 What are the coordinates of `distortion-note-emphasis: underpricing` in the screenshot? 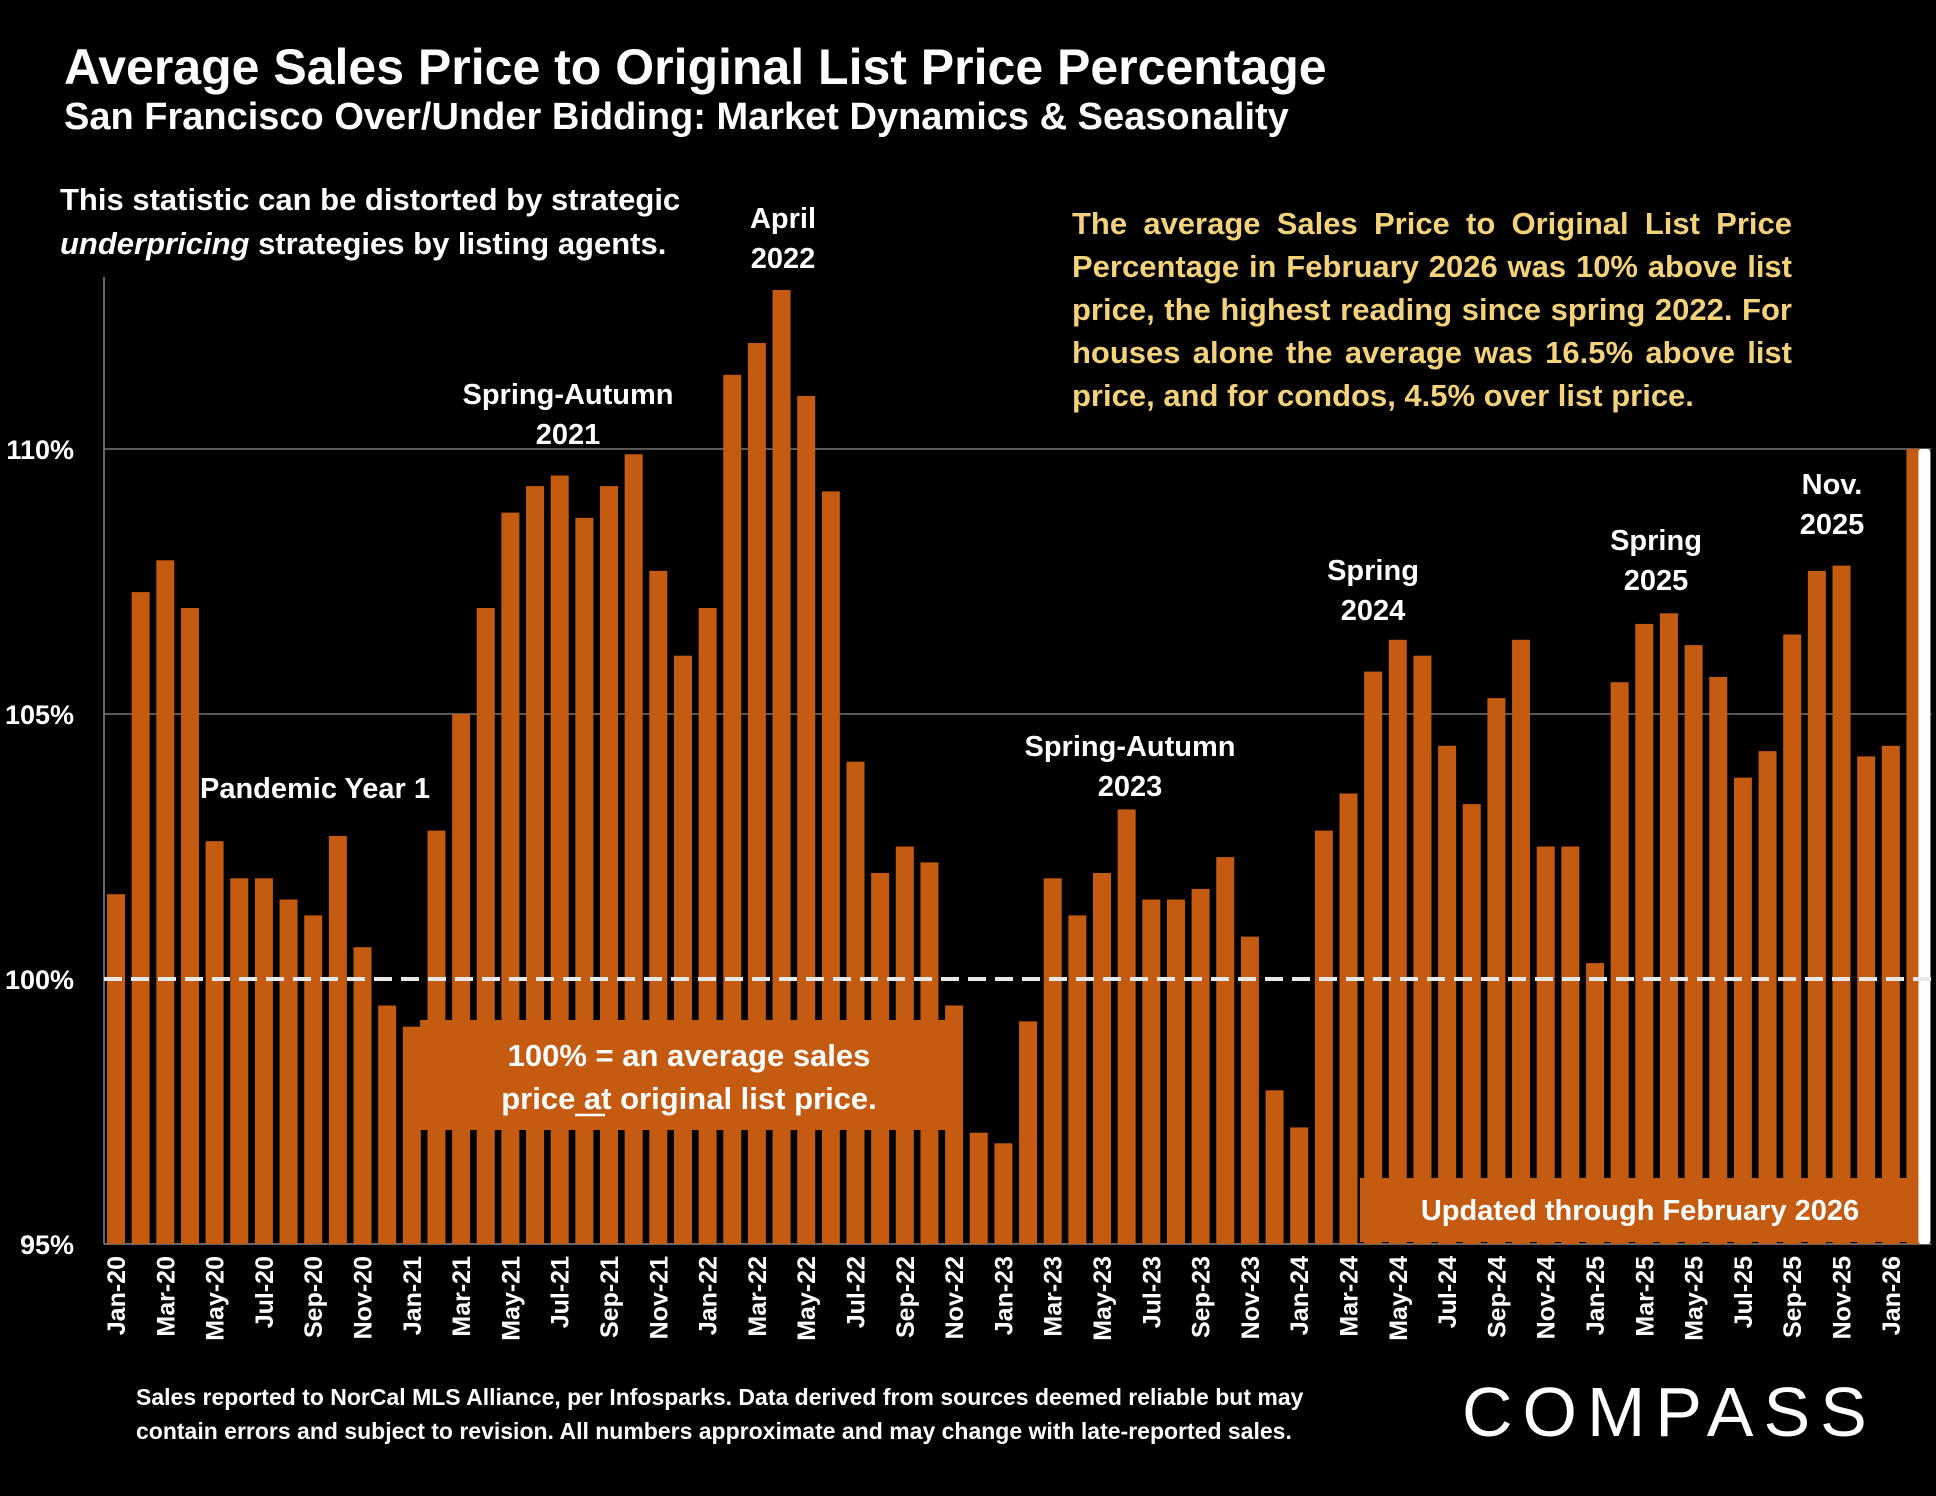 It's located at (155, 243).